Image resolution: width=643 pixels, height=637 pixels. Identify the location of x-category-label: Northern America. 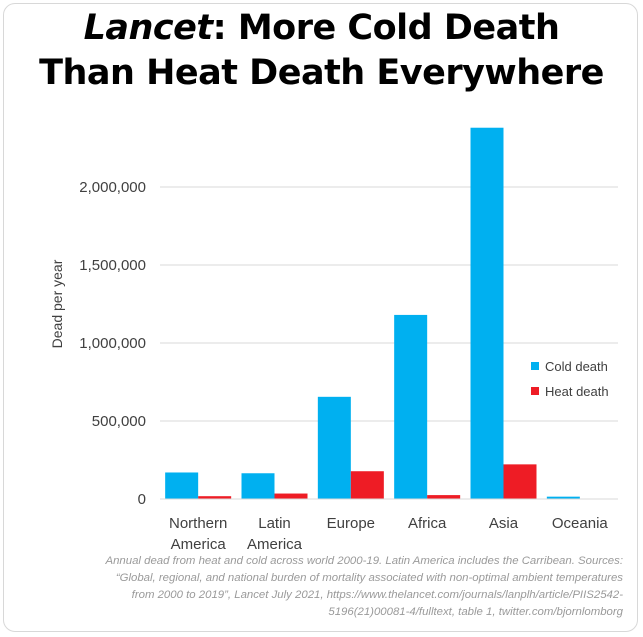
(198, 534).